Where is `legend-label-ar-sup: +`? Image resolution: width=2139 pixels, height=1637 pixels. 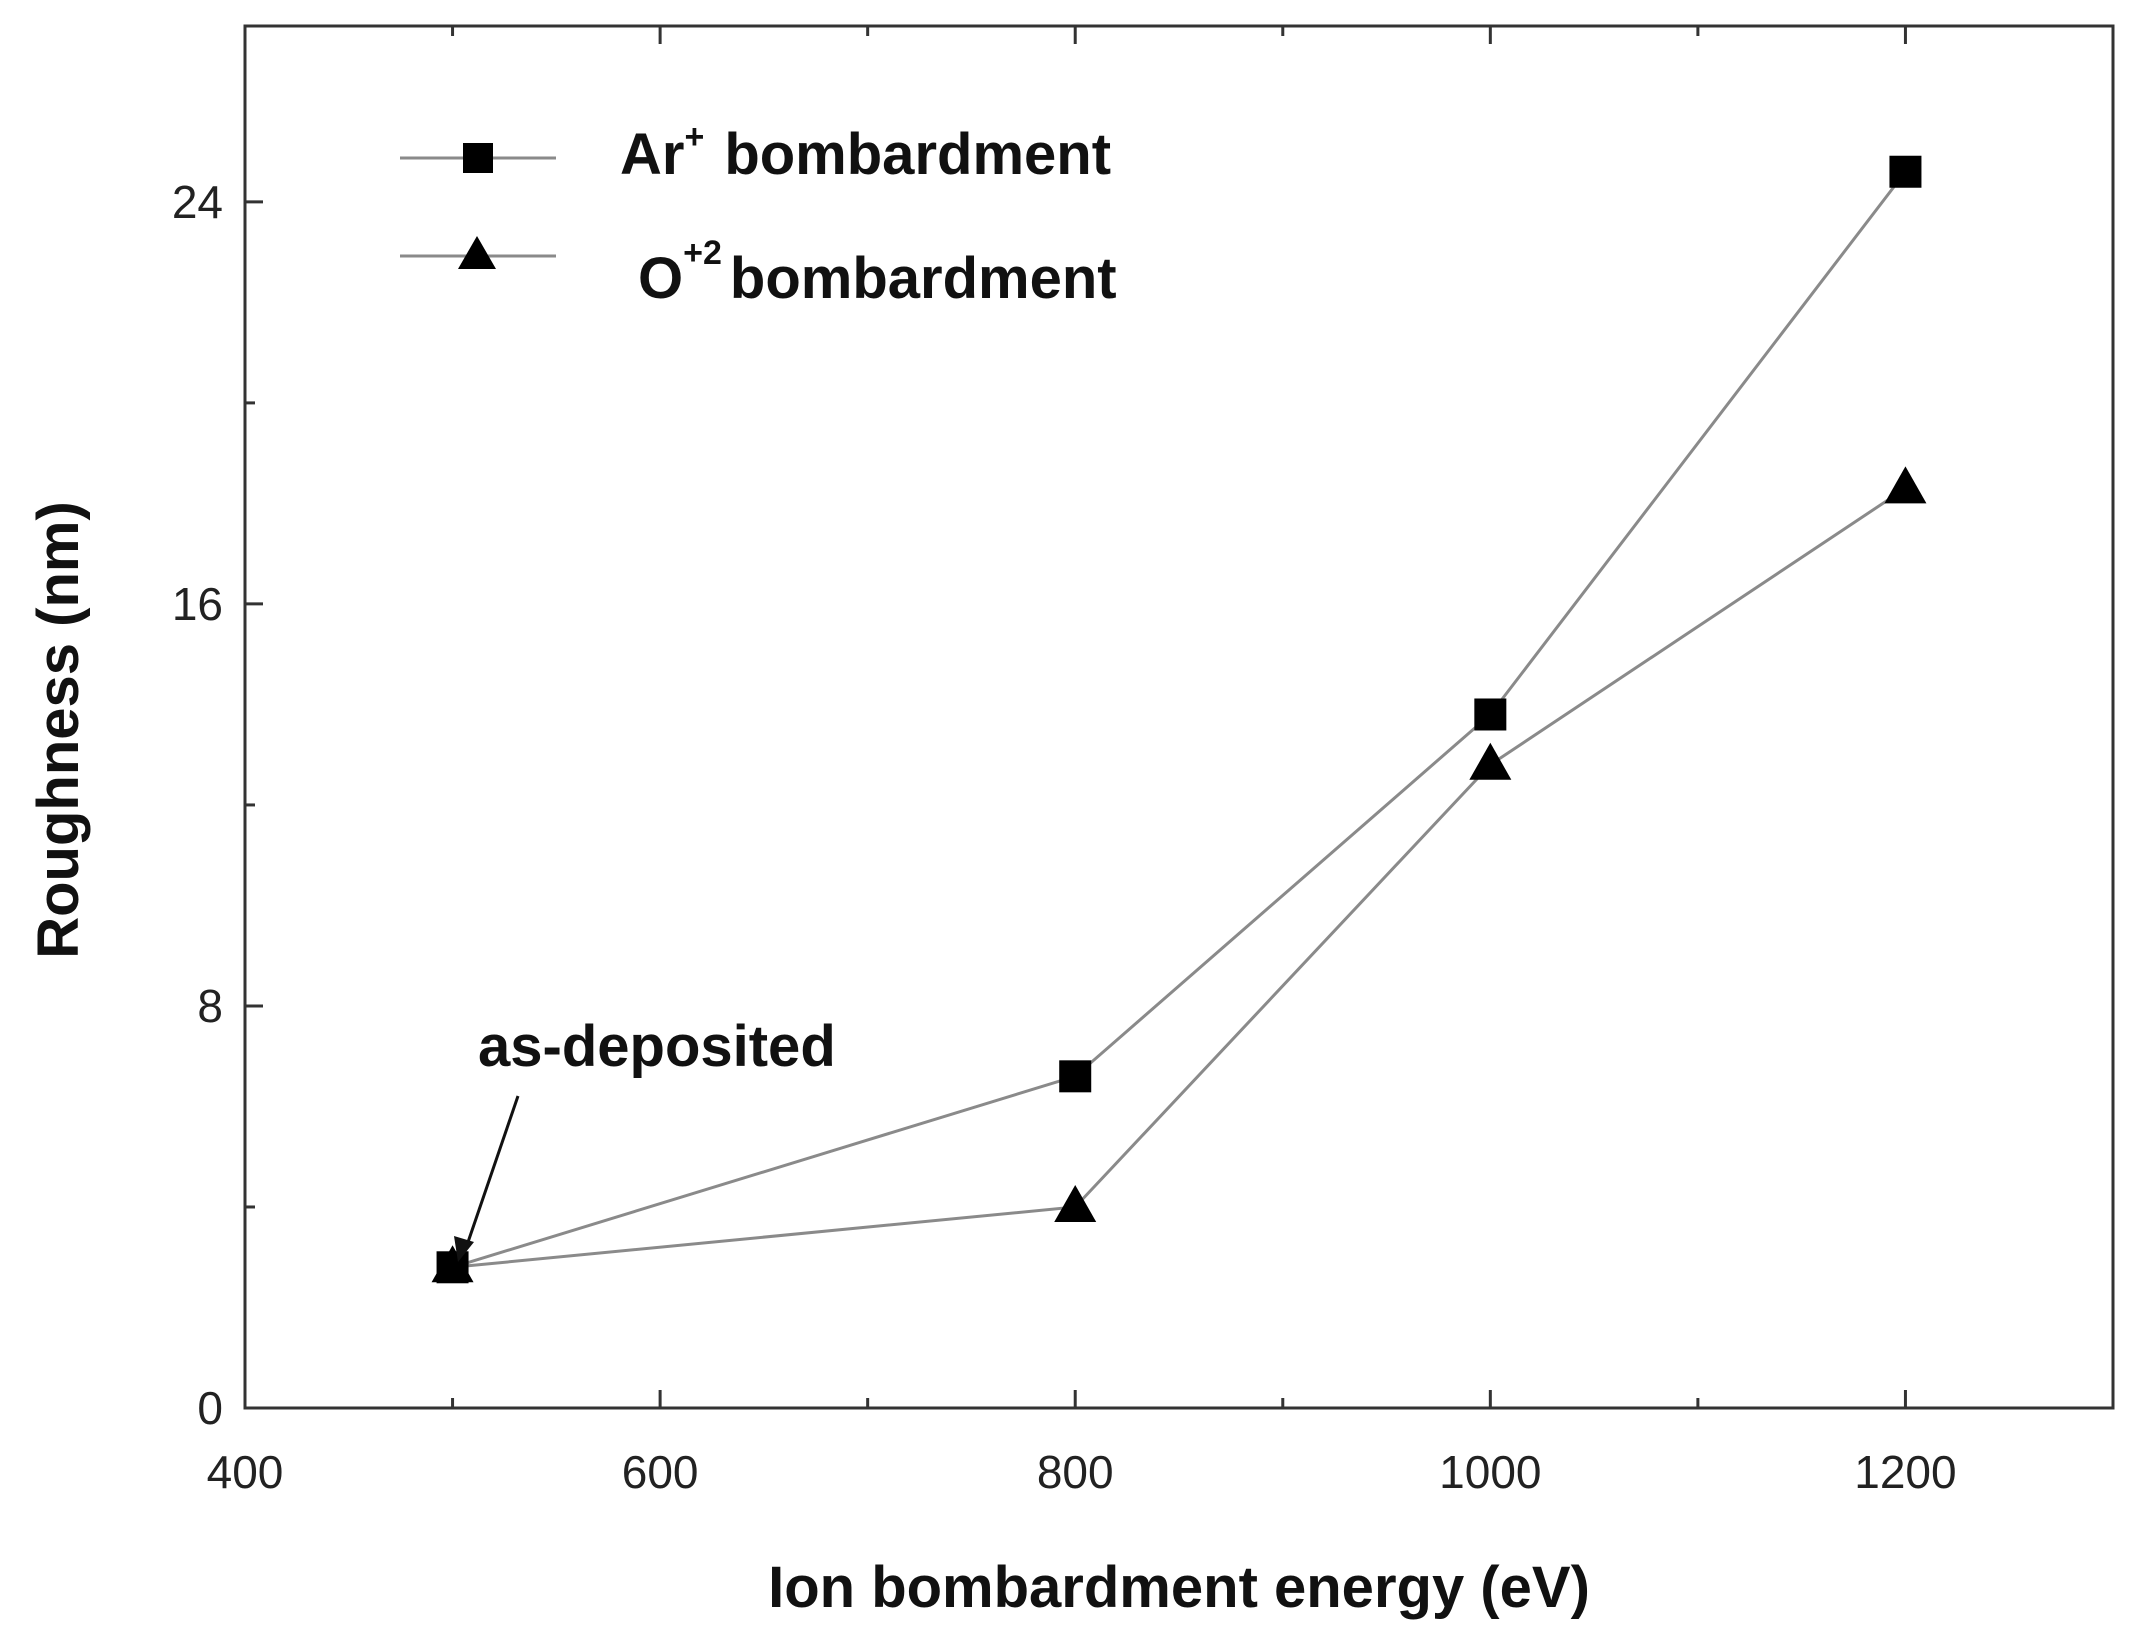 legend-label-ar-sup: + is located at coordinates (694, 137).